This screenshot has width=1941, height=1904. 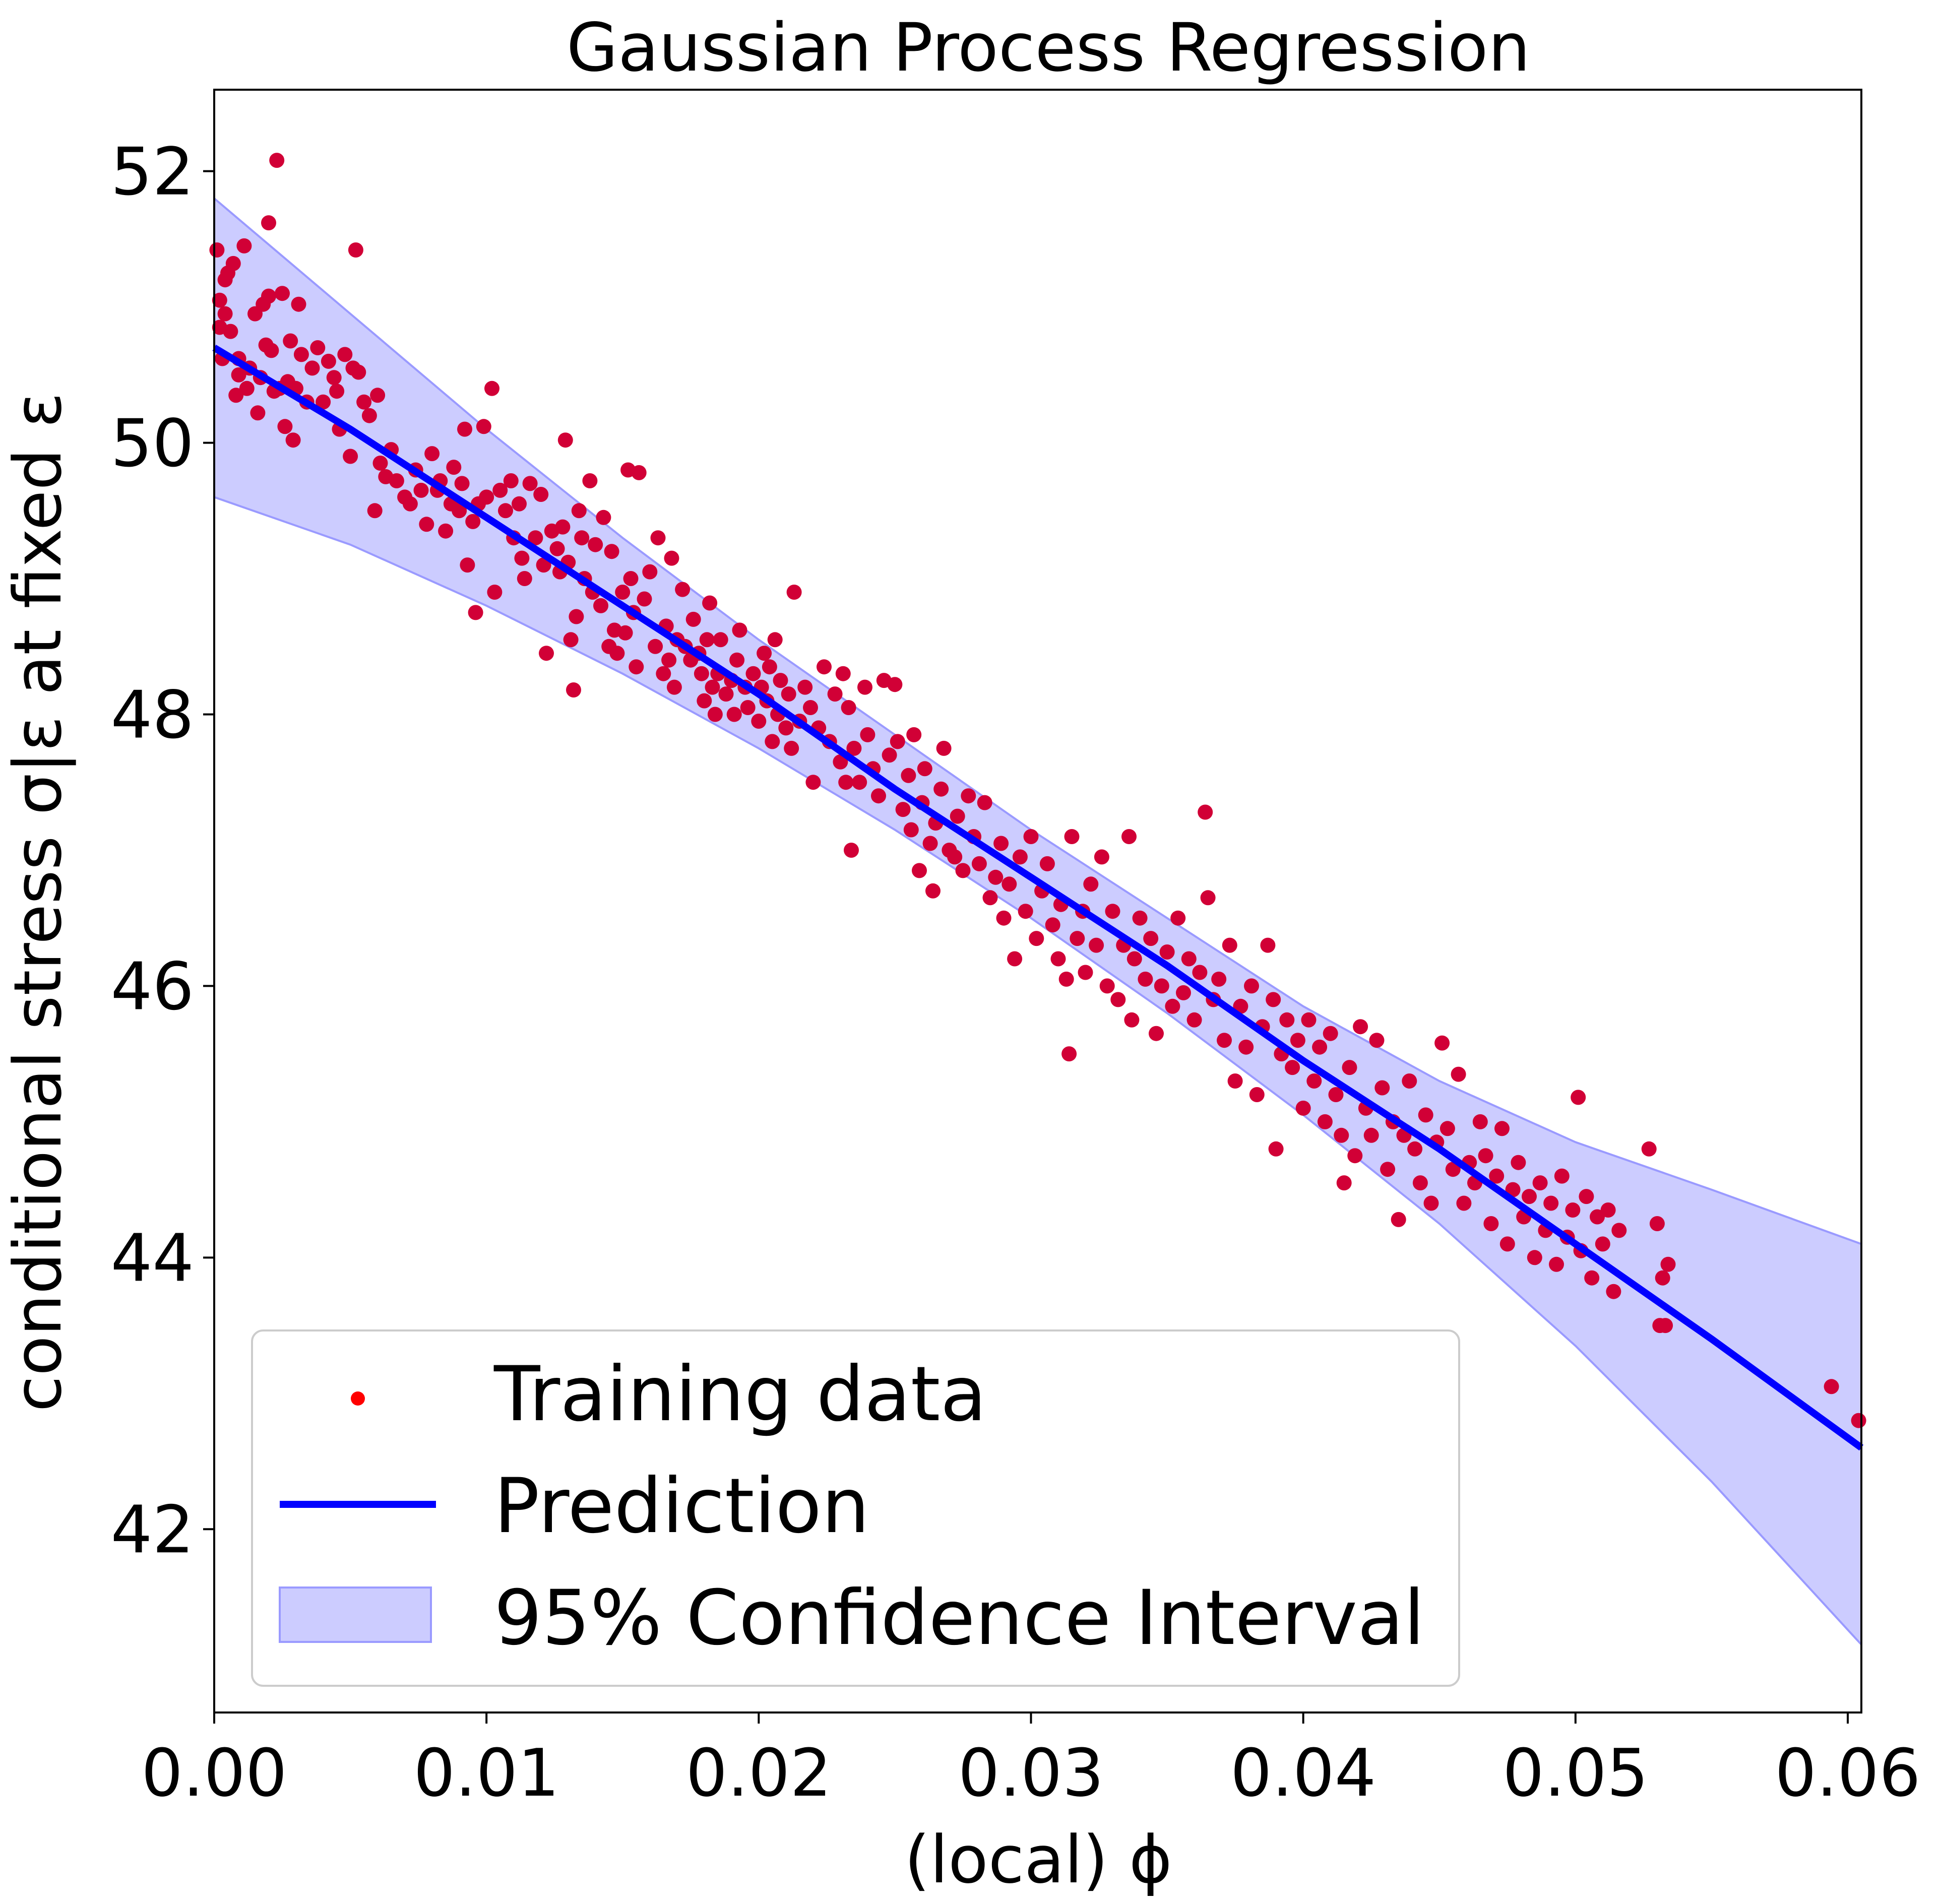 I want to click on x-tick-label: 0.06, so click(x=1847, y=1773).